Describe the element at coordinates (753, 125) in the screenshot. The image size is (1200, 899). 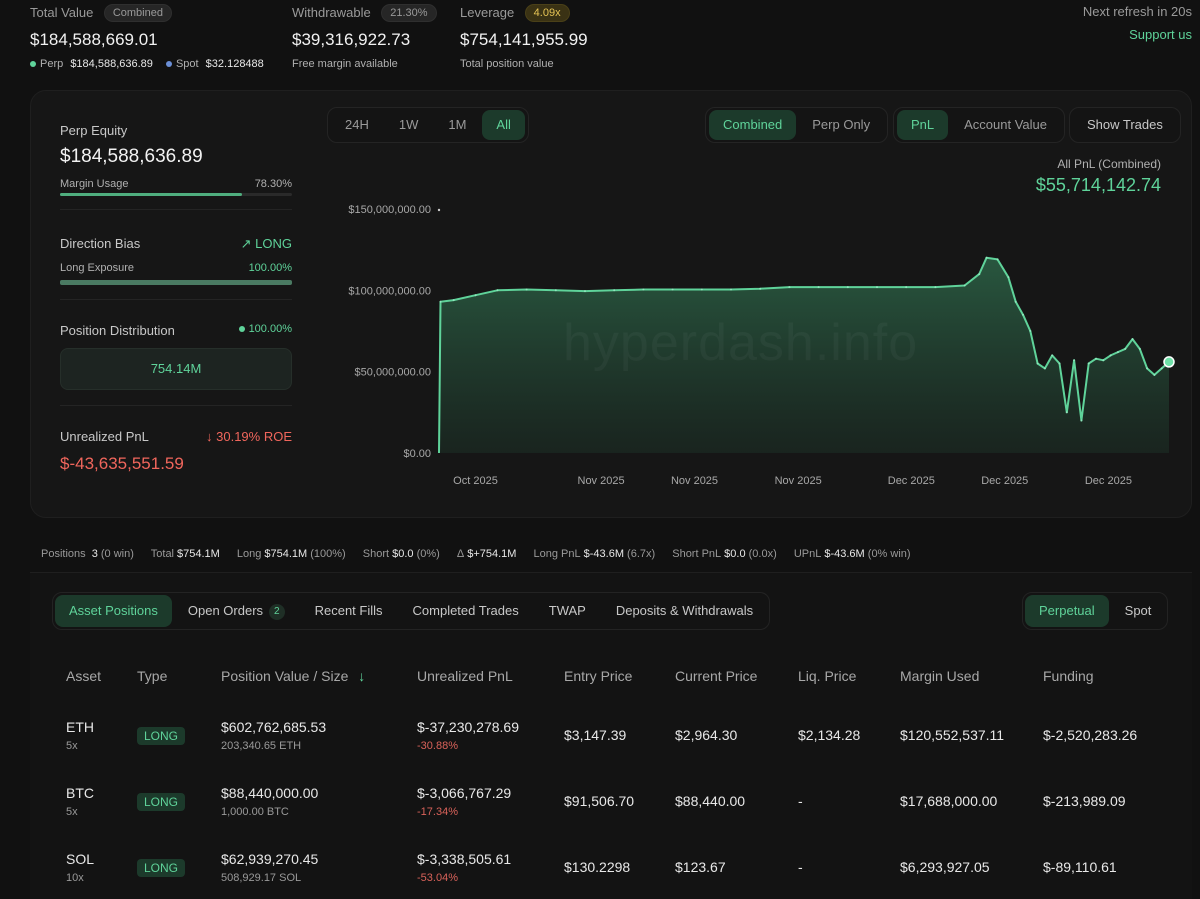
I see `mode-combined: Combined` at that location.